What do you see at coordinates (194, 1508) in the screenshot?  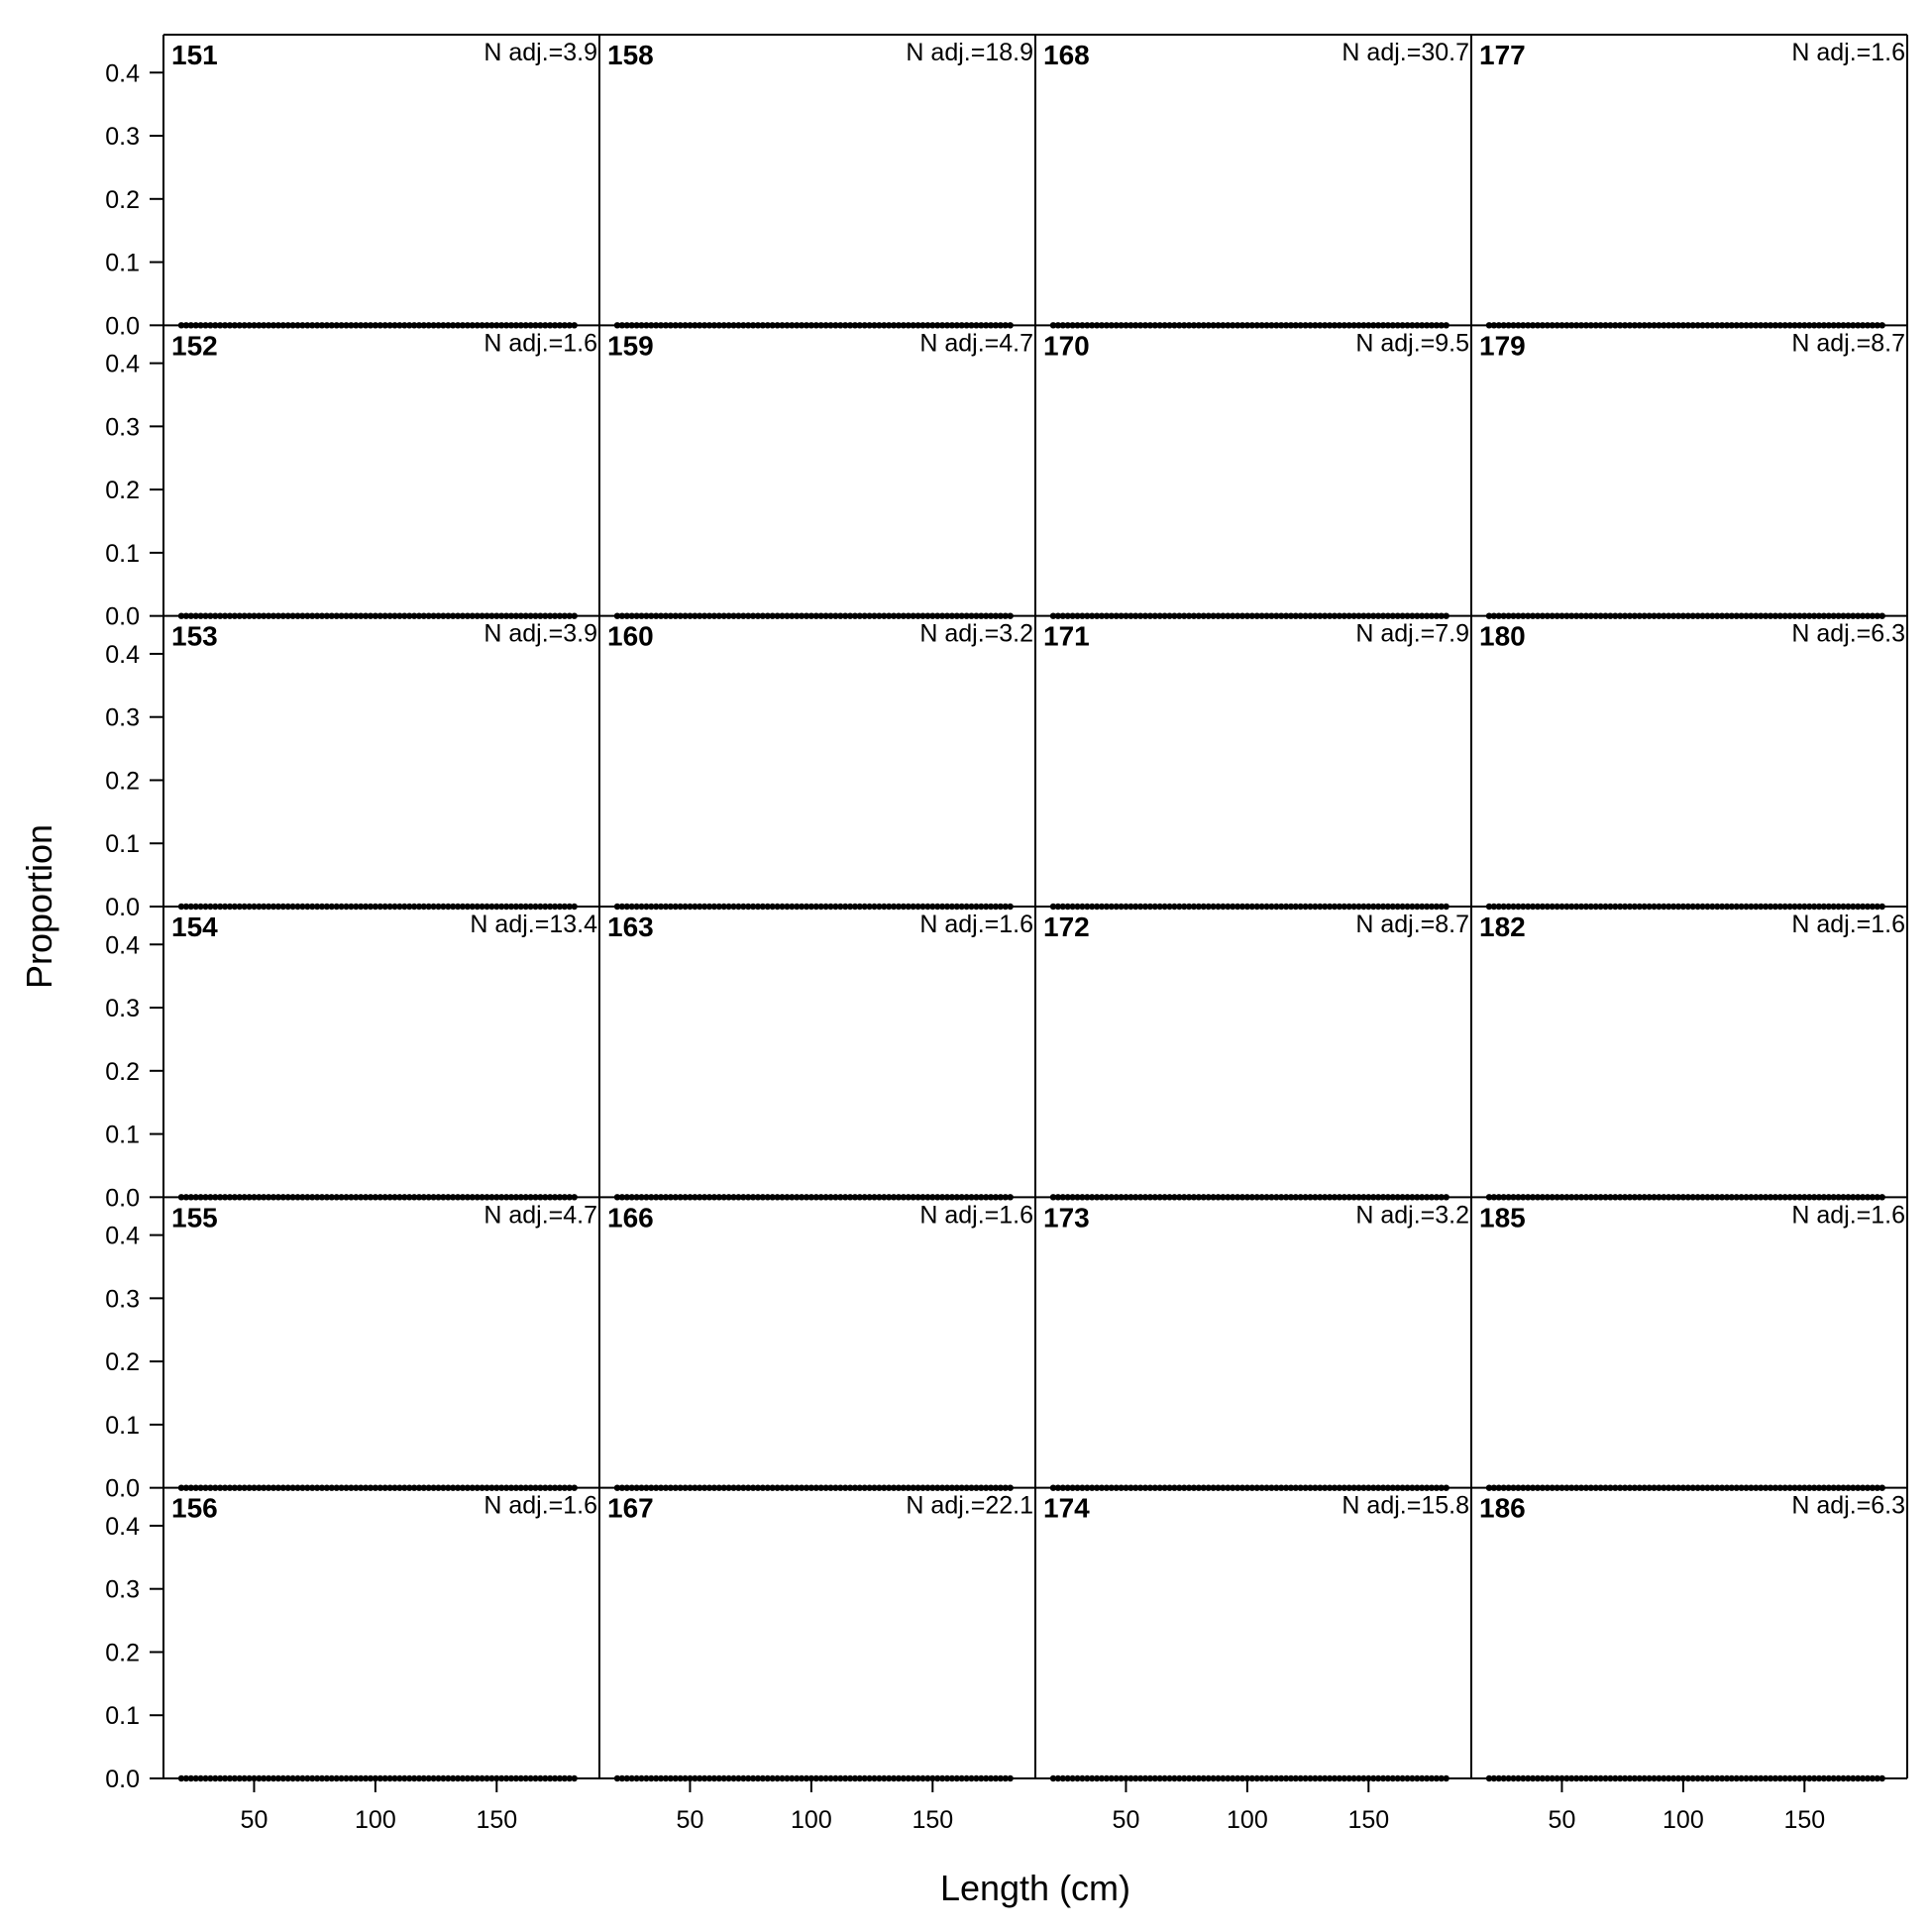 I see `panel-label: 156` at bounding box center [194, 1508].